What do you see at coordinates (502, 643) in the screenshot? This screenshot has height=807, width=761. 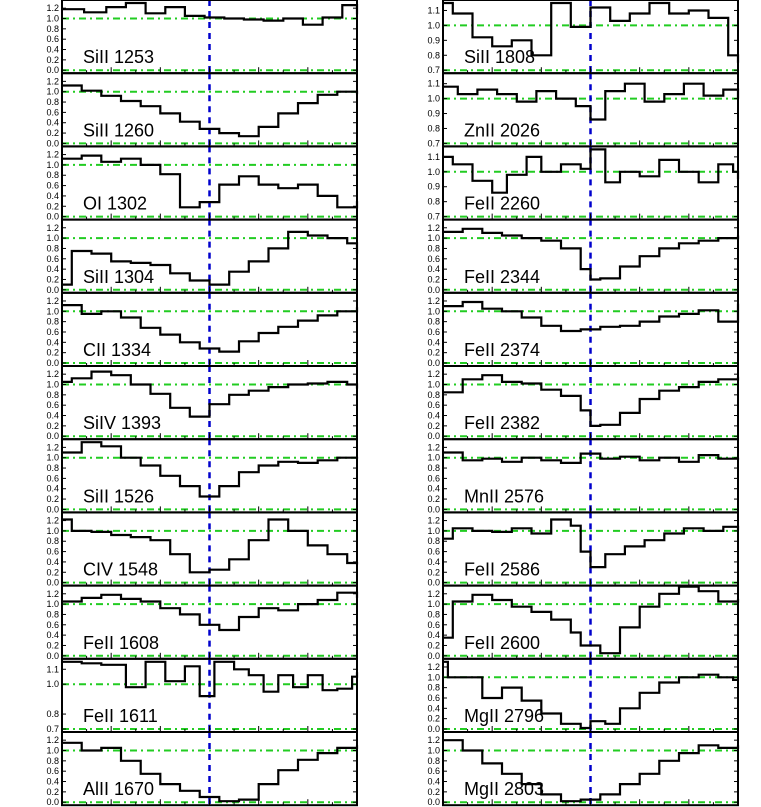 I see `transition-label: FeII 2600` at bounding box center [502, 643].